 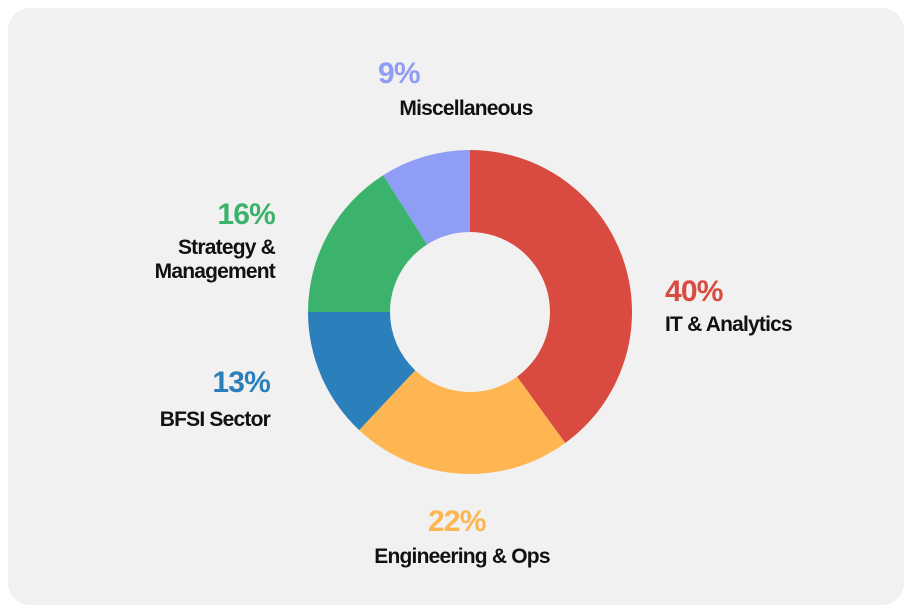 What do you see at coordinates (399, 73) in the screenshot?
I see `value-label: 9%` at bounding box center [399, 73].